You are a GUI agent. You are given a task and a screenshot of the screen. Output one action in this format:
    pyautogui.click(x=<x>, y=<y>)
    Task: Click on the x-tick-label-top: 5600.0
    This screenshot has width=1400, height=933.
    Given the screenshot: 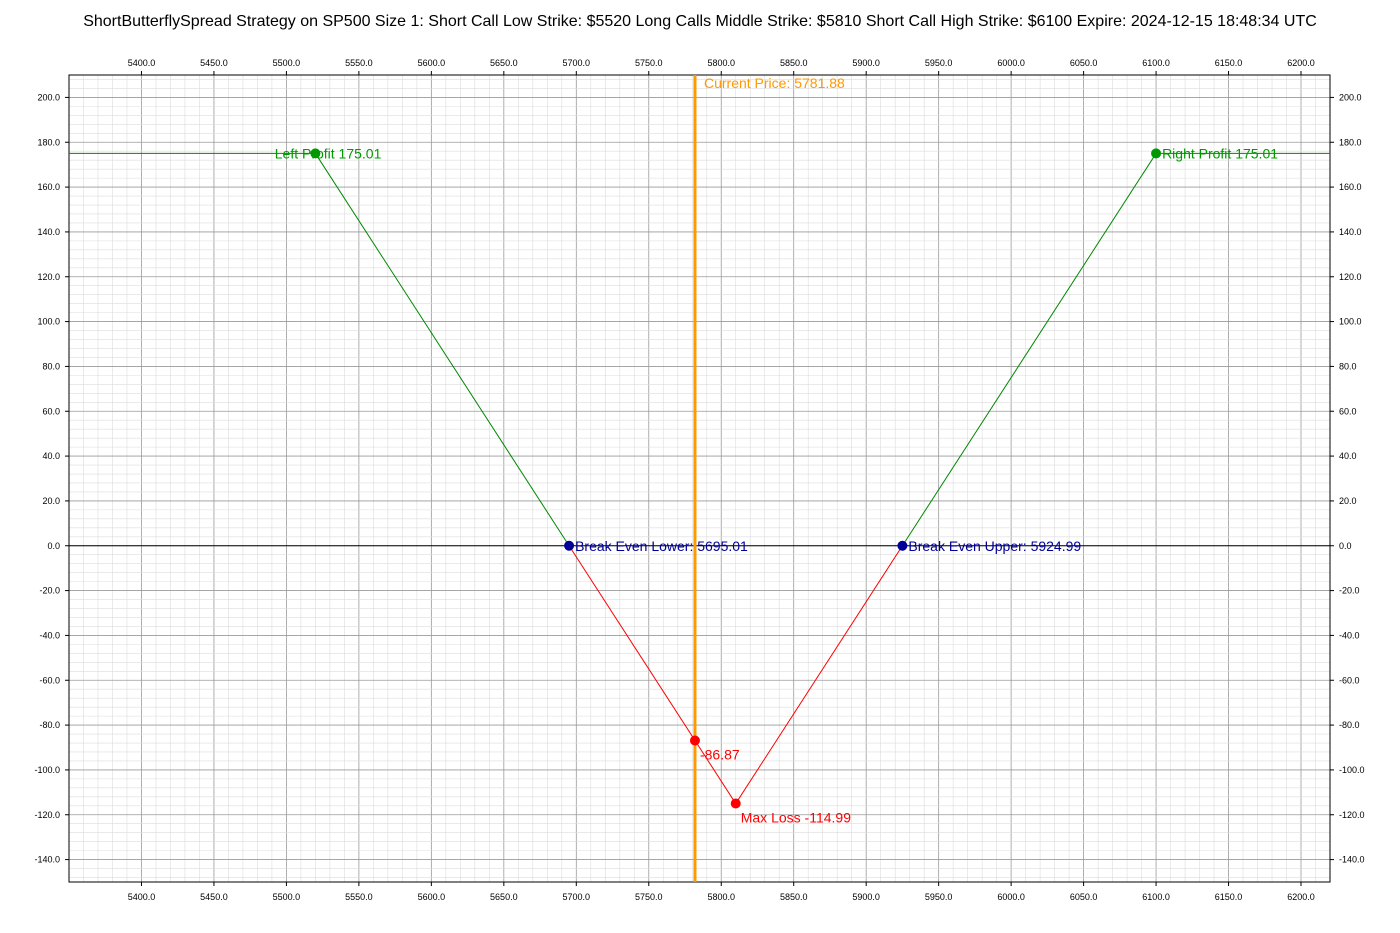 What is the action you would take?
    pyautogui.click(x=432, y=63)
    